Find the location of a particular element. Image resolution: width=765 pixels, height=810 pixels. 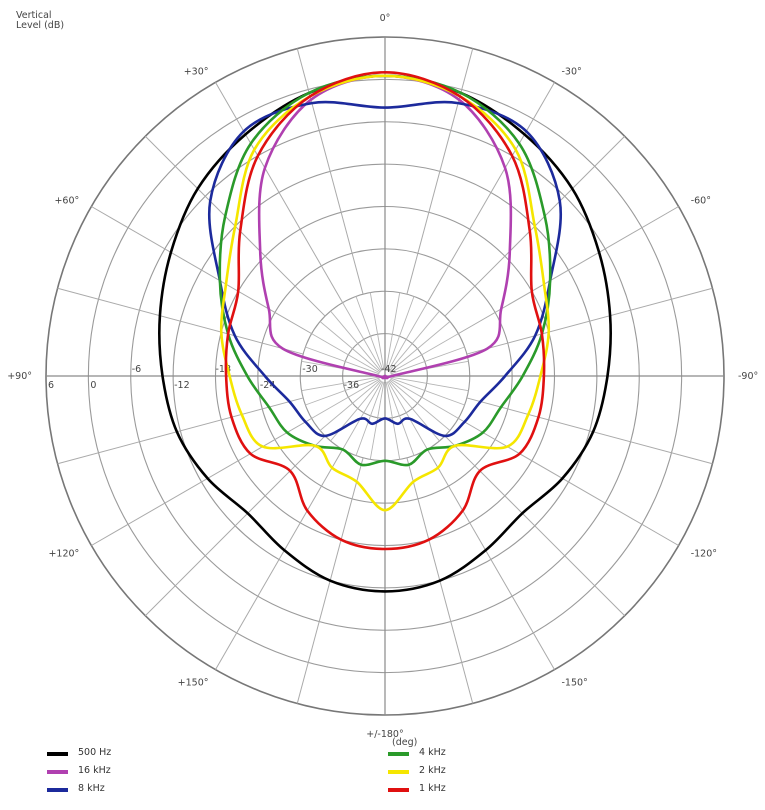

angular-tick-label: +120° is located at coordinates (63, 554).